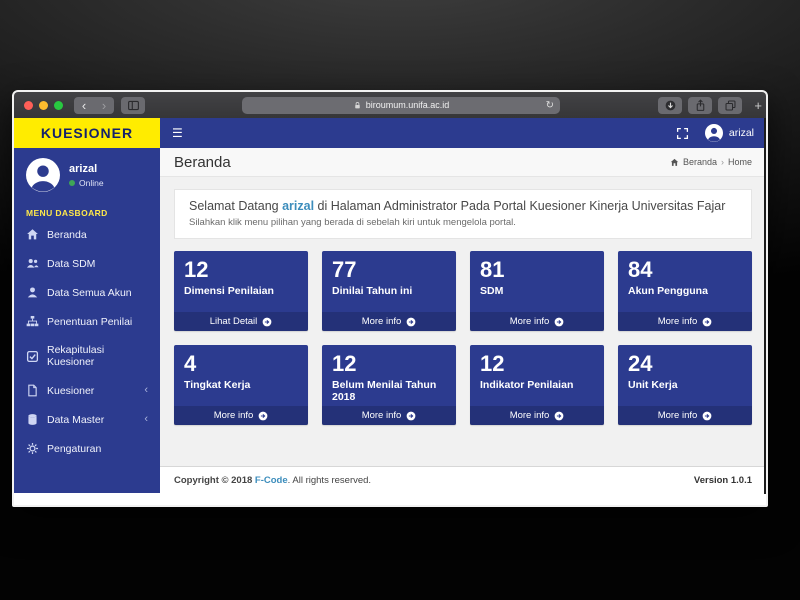 Image resolution: width=800 pixels, height=600 pixels. I want to click on sidebar-item-pengaturan: Pengaturan, so click(87, 448).